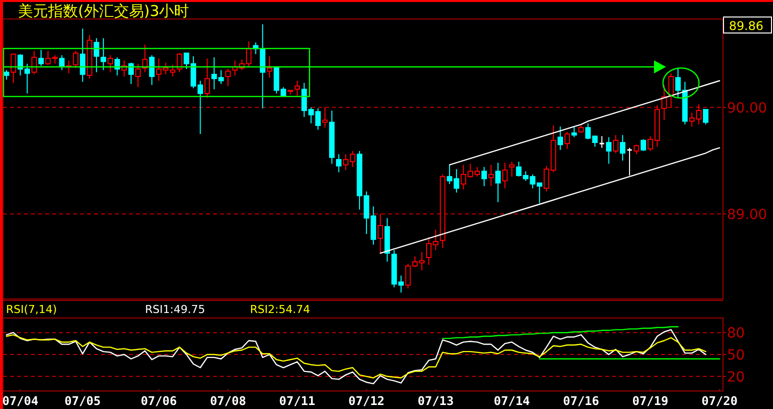 The width and height of the screenshot is (773, 409). I want to click on x-tick-label: 07/04, so click(20, 401).